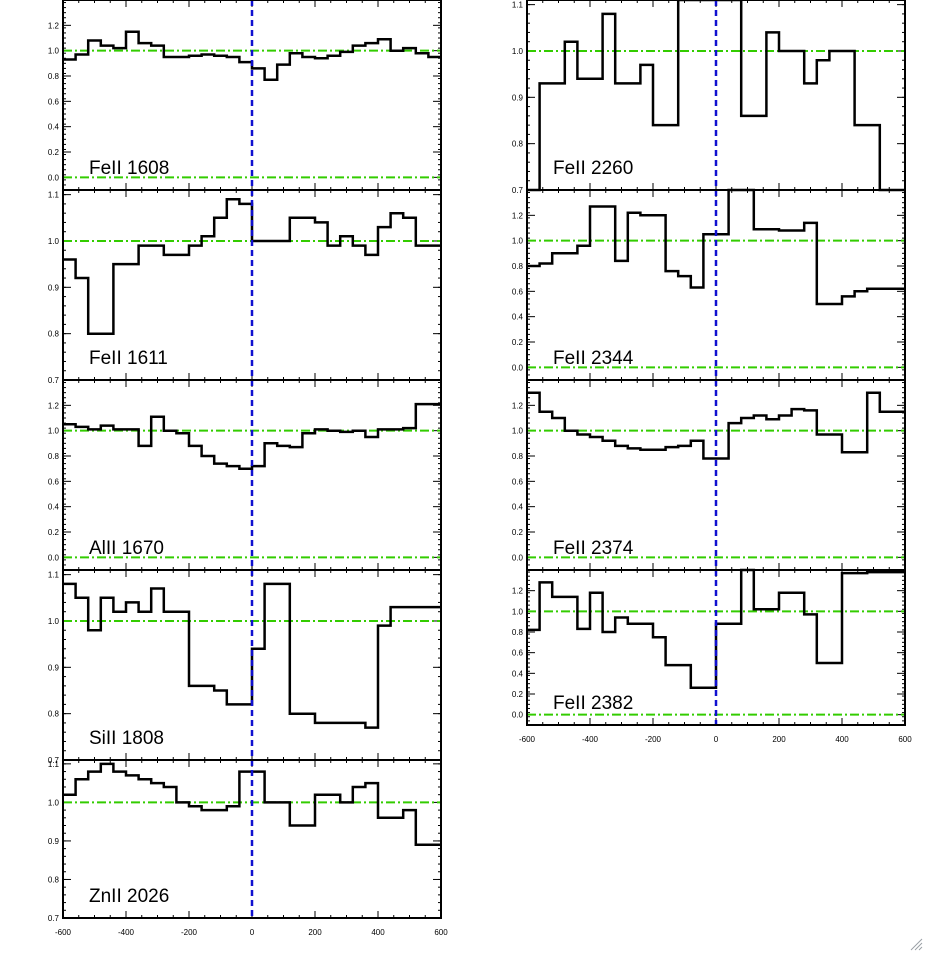 The width and height of the screenshot is (927, 955). Describe the element at coordinates (245, 287) in the screenshot. I see `spectrum-panel: 0.7 0.8 0.9 1.0 1.1 FeII 1611` at that location.